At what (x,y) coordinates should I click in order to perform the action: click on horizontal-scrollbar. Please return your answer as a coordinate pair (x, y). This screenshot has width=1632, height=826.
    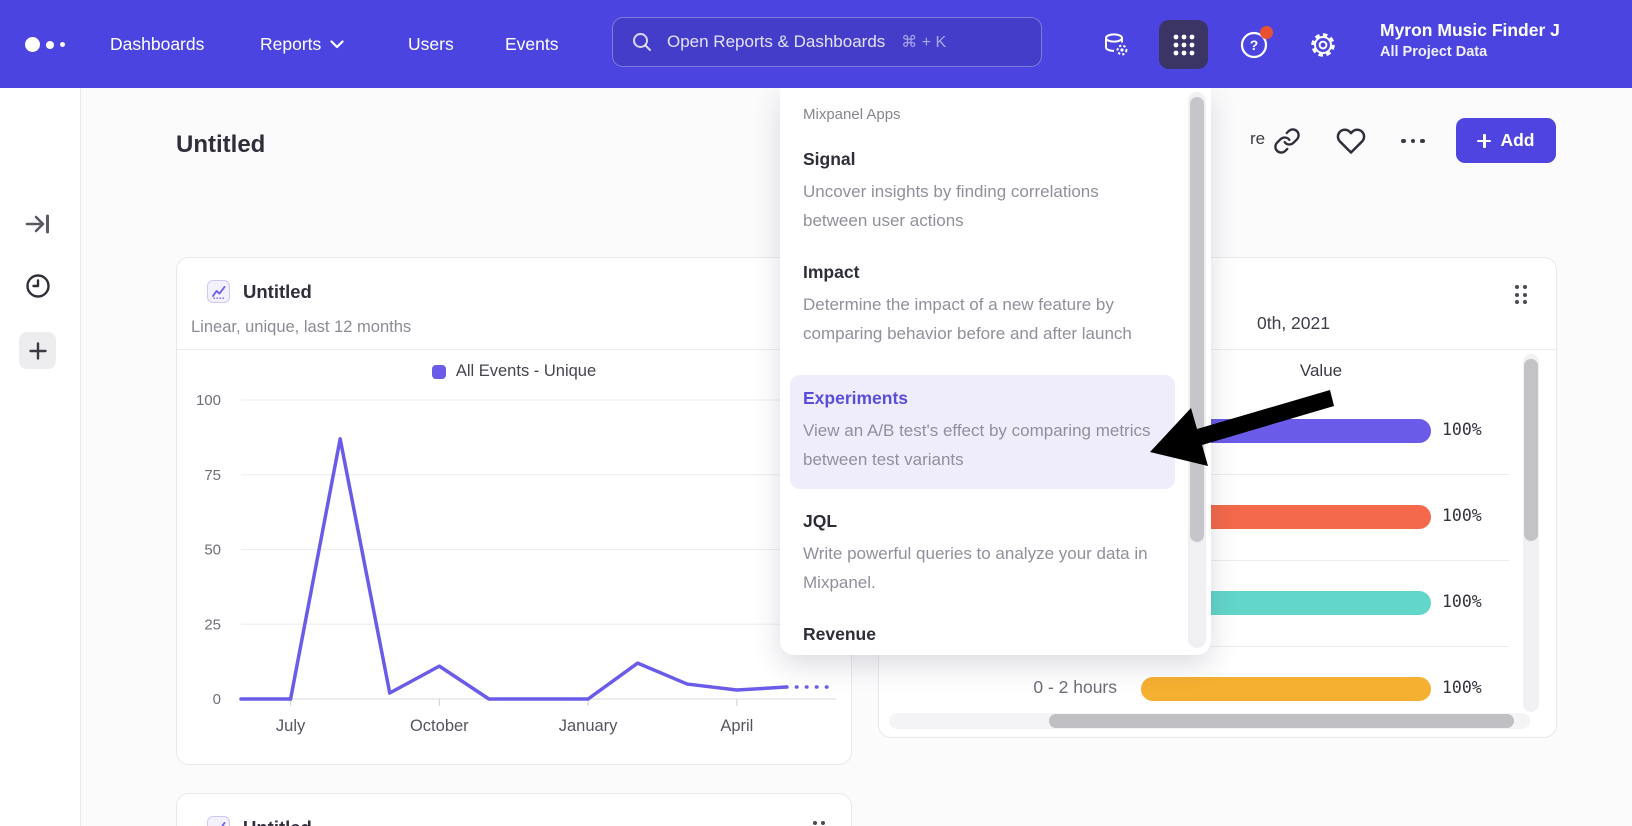
    Looking at the image, I should click on (1209, 721).